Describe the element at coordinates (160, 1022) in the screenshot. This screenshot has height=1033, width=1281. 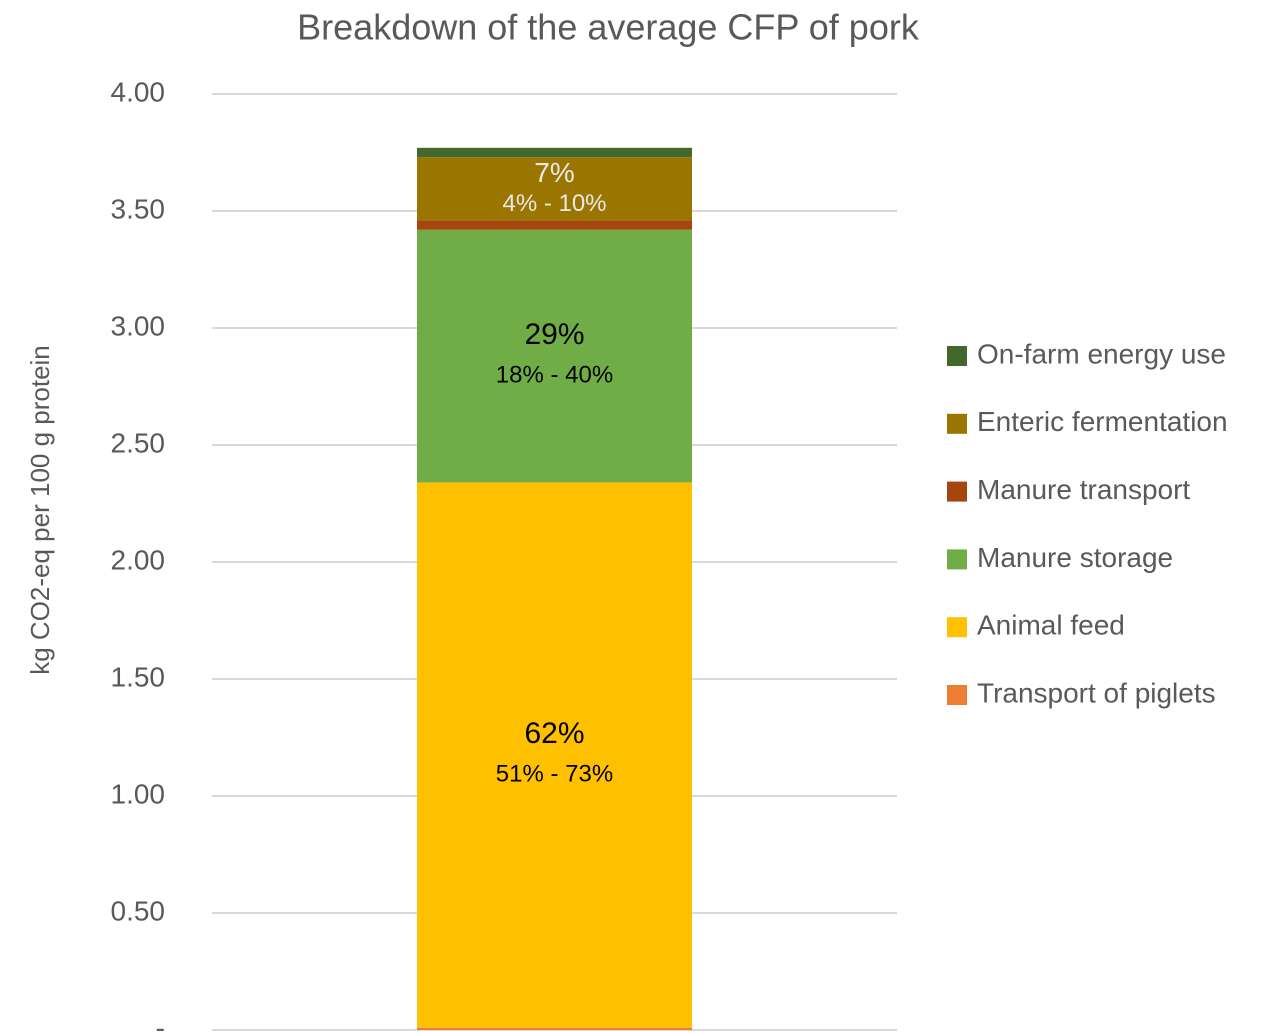
I see `y-tick-label: -` at that location.